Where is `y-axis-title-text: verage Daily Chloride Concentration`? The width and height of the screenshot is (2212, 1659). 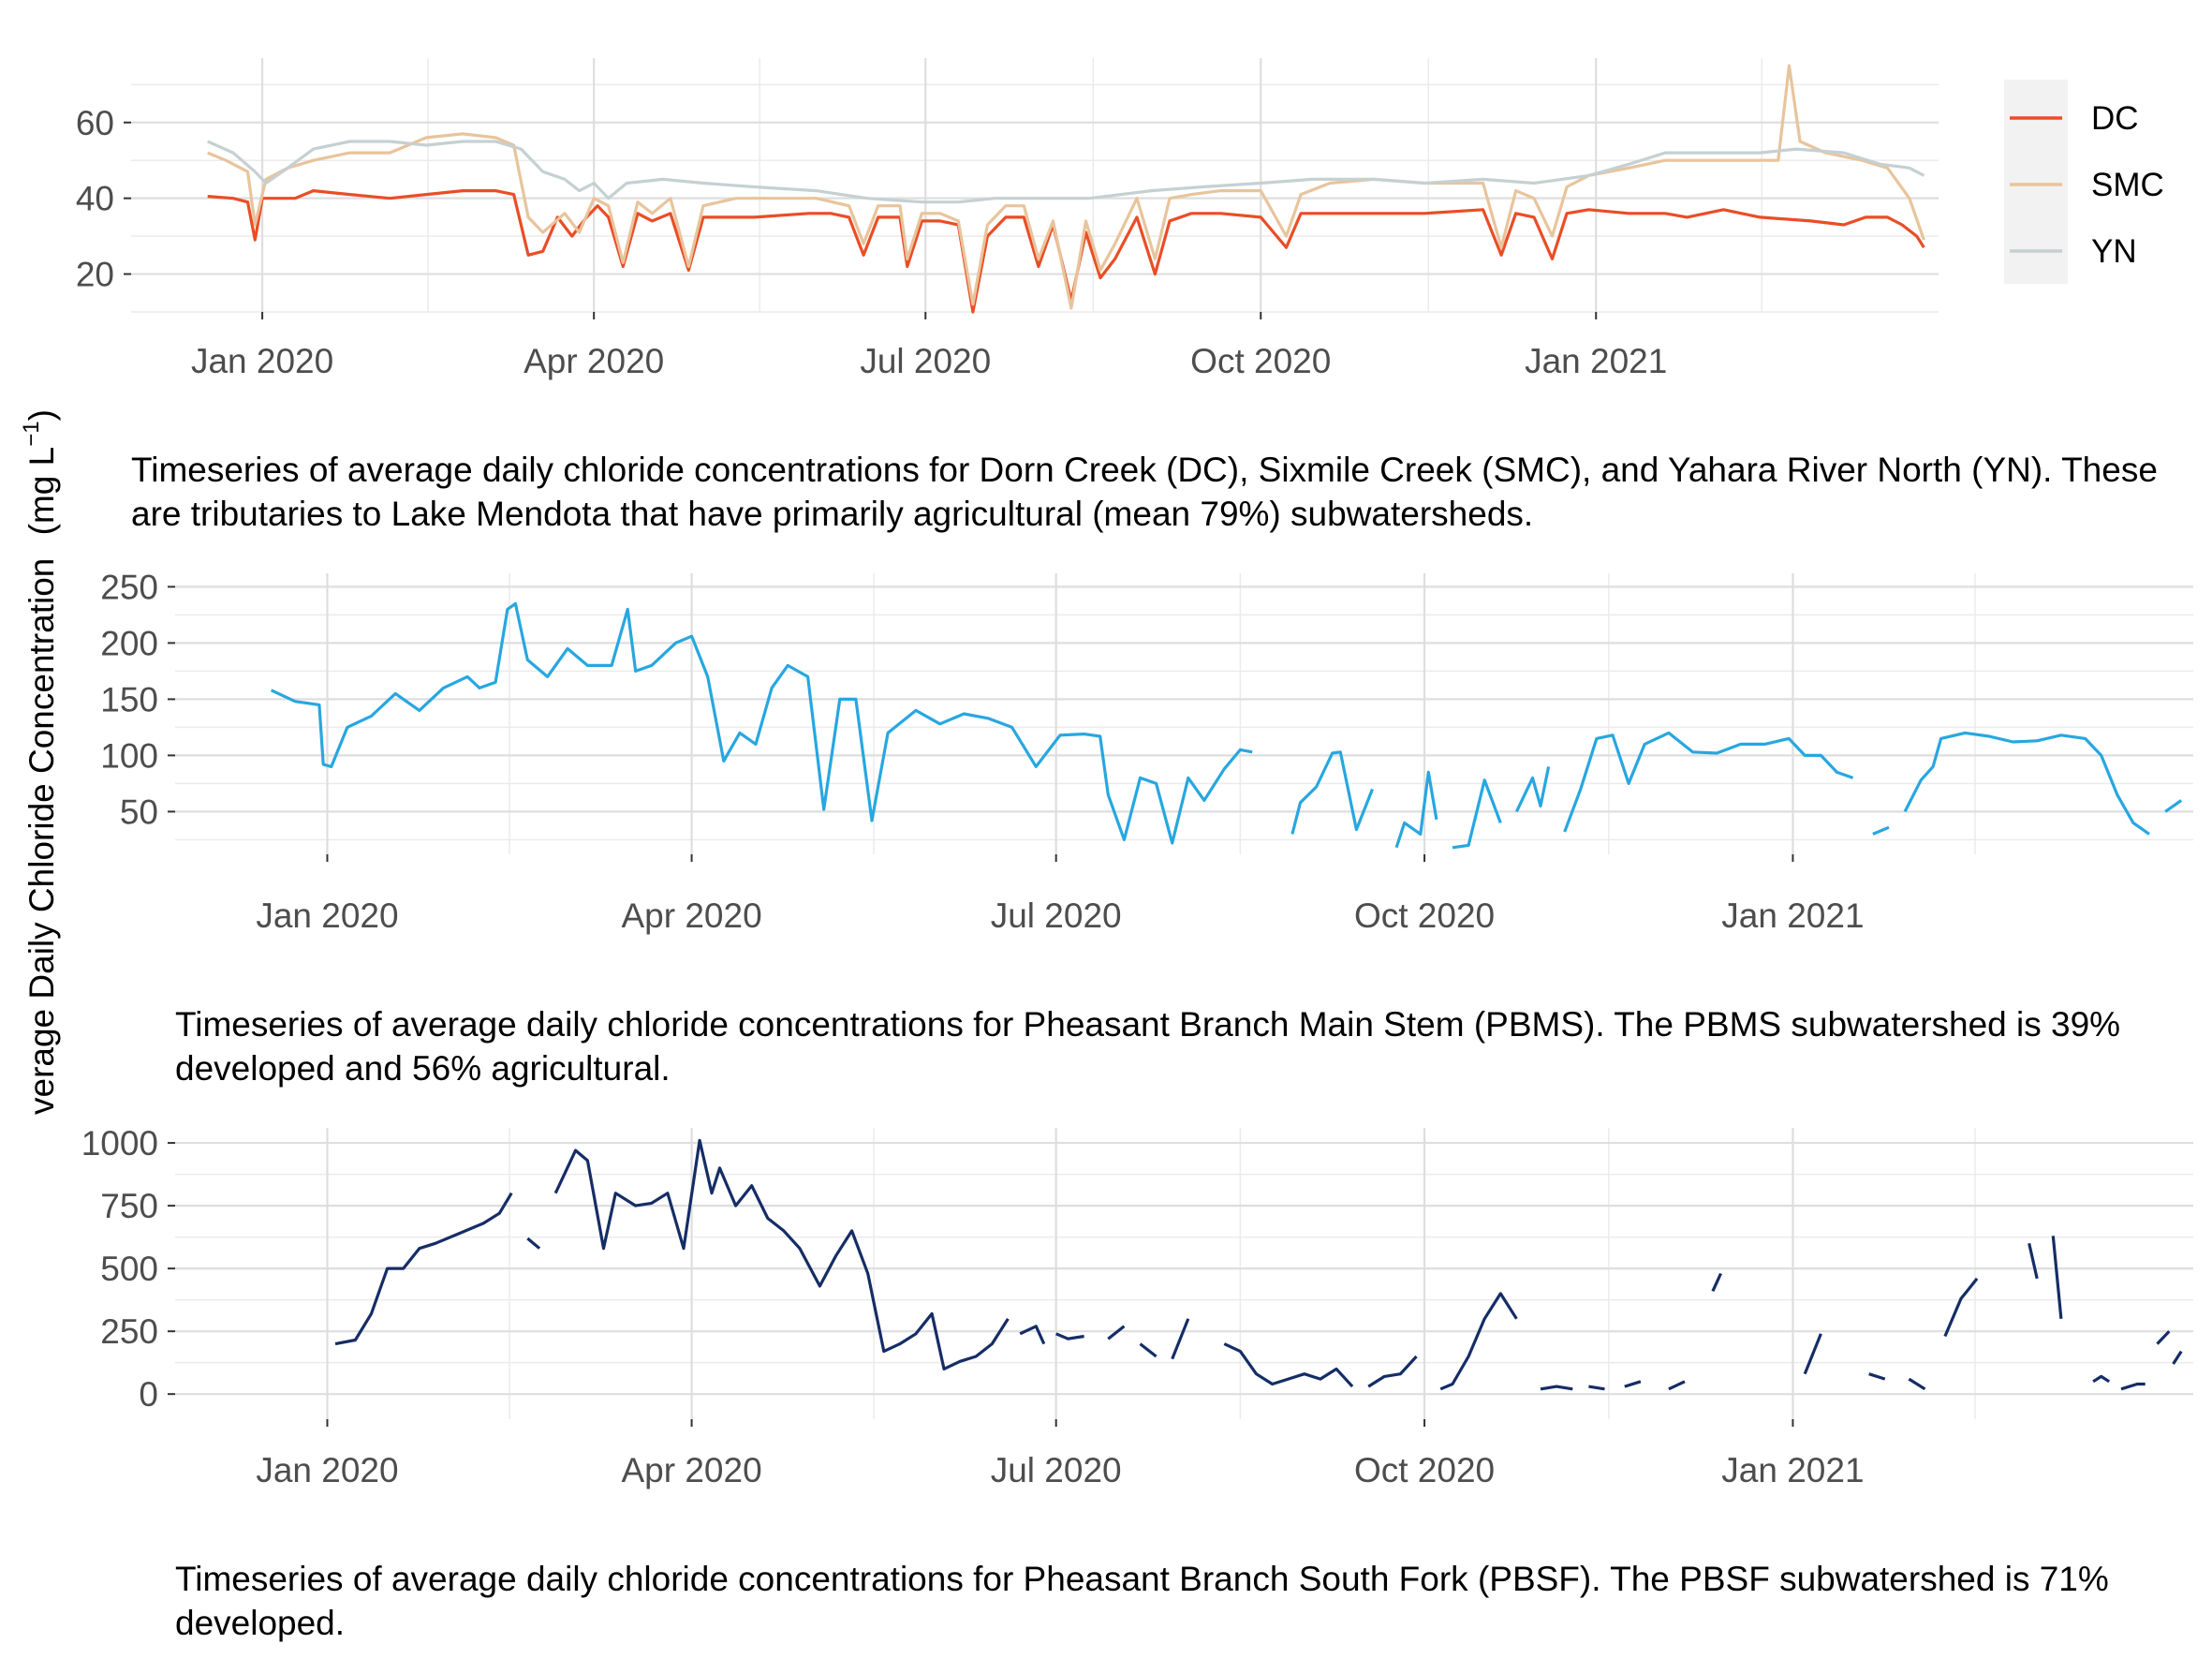
y-axis-title-text: verage Daily Chloride Concentration is located at coordinates (41, 836).